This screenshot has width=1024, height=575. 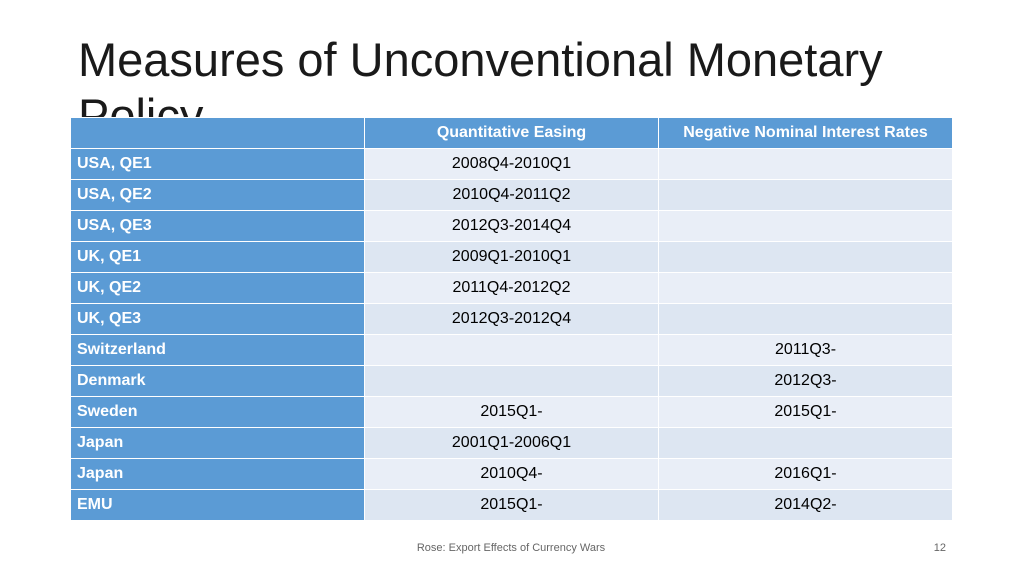 What do you see at coordinates (805, 505) in the screenshot?
I see `table-cell: 2014Q2-` at bounding box center [805, 505].